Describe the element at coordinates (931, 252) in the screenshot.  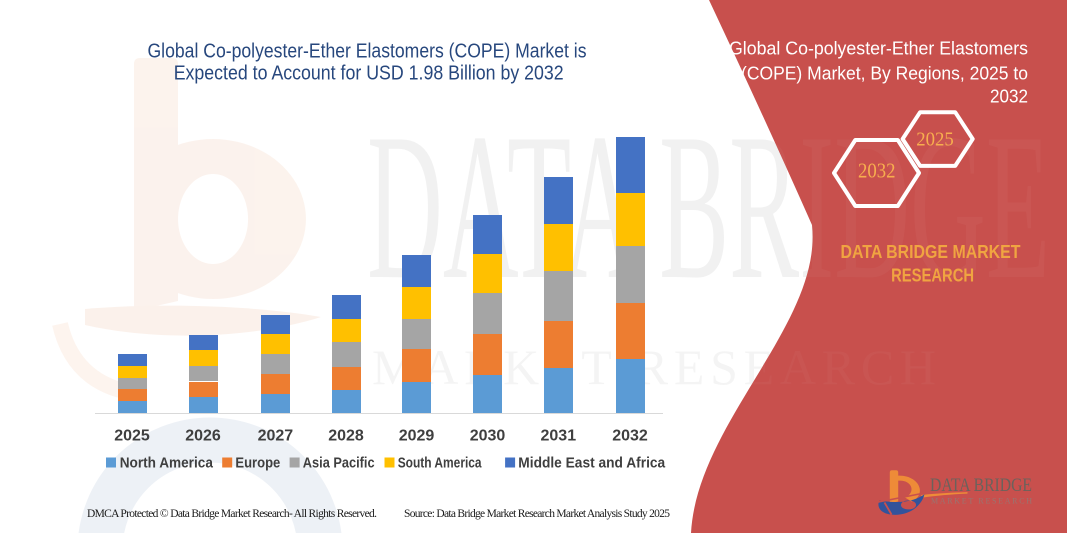
I see `svg-text: DATA BRIDGE MARKET` at that location.